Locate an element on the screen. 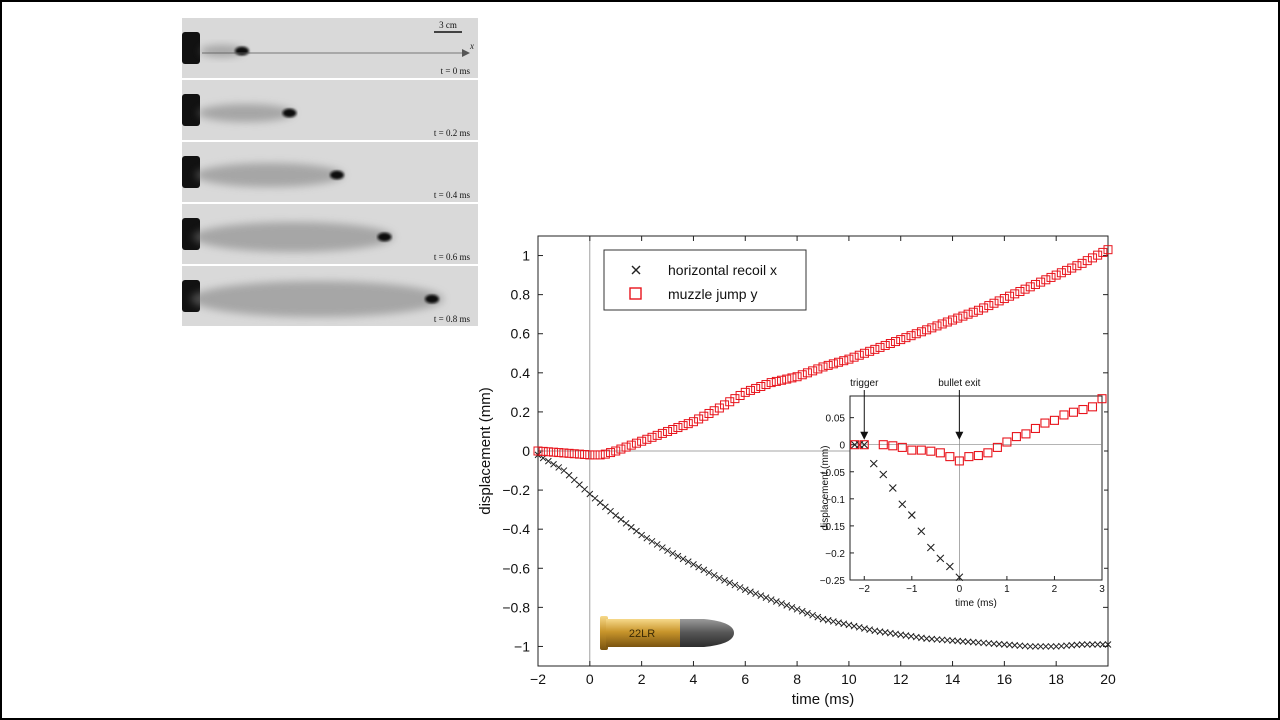  x-tick-label: 16 is located at coordinates (1005, 679).